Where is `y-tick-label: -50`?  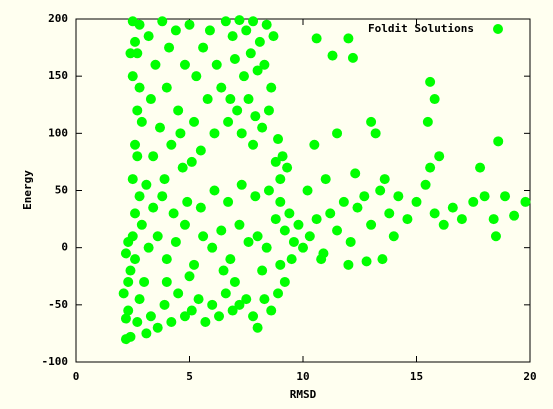
y-tick-label: -50 is located at coordinates (58, 304).